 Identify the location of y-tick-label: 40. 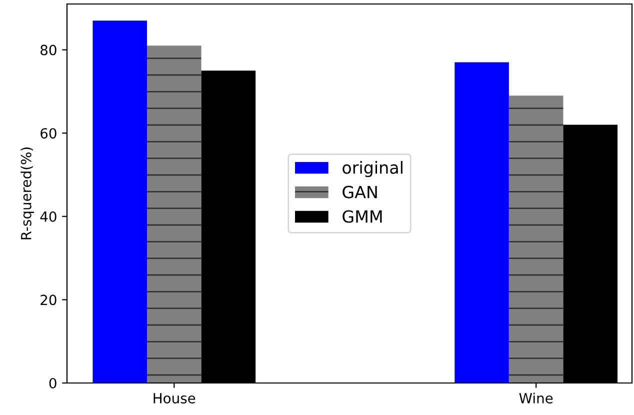
(48, 216).